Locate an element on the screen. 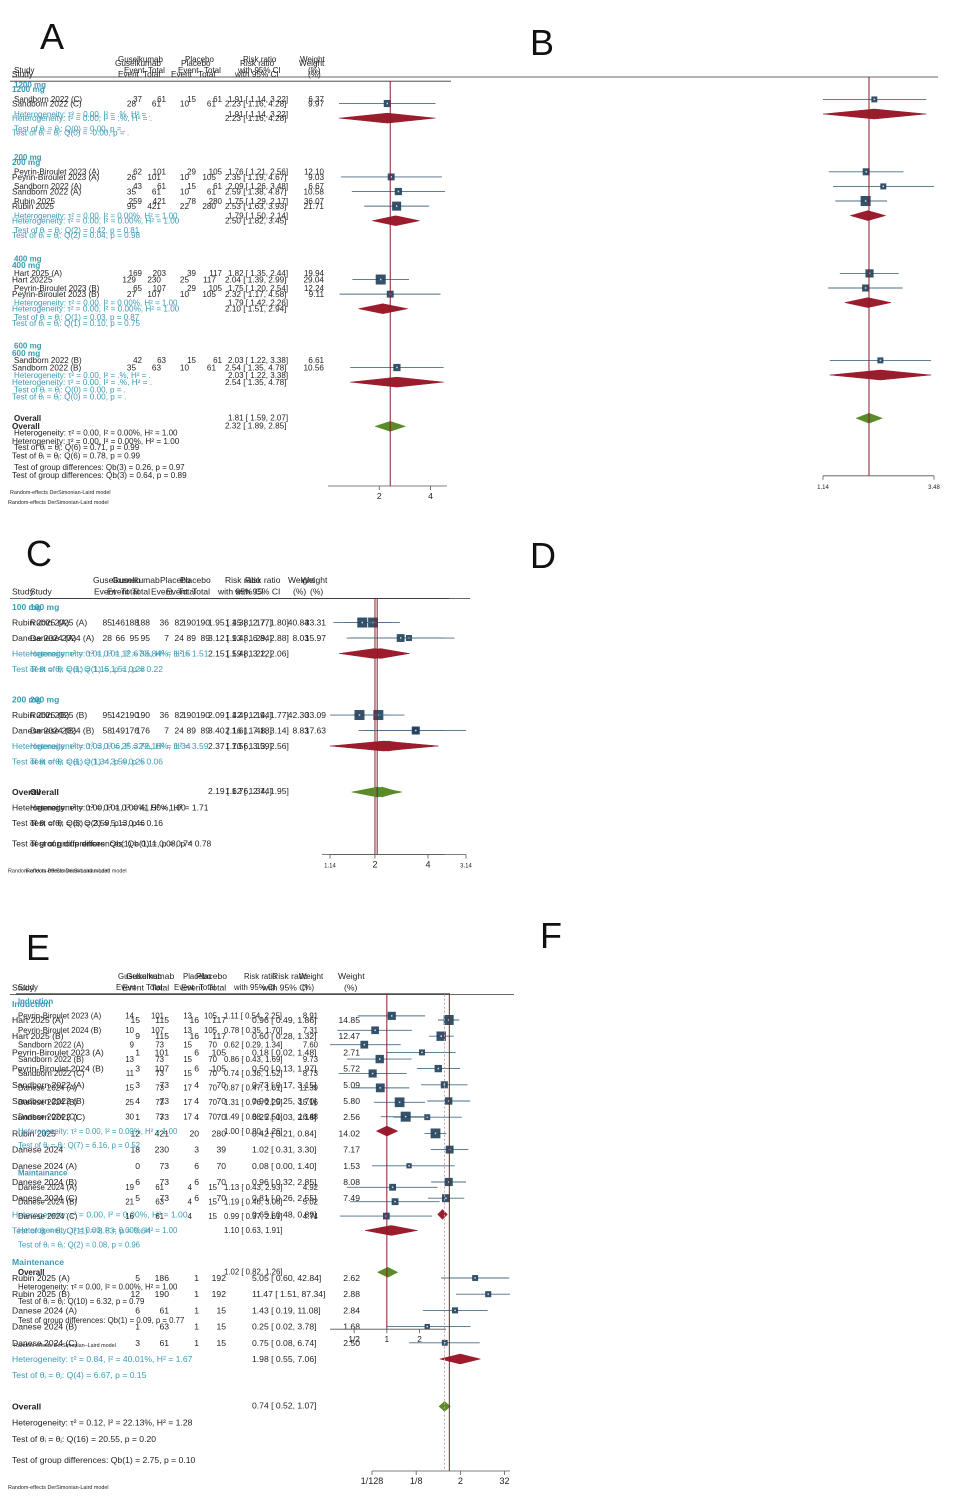  header-group1: Guselkumab is located at coordinates (140, 976).